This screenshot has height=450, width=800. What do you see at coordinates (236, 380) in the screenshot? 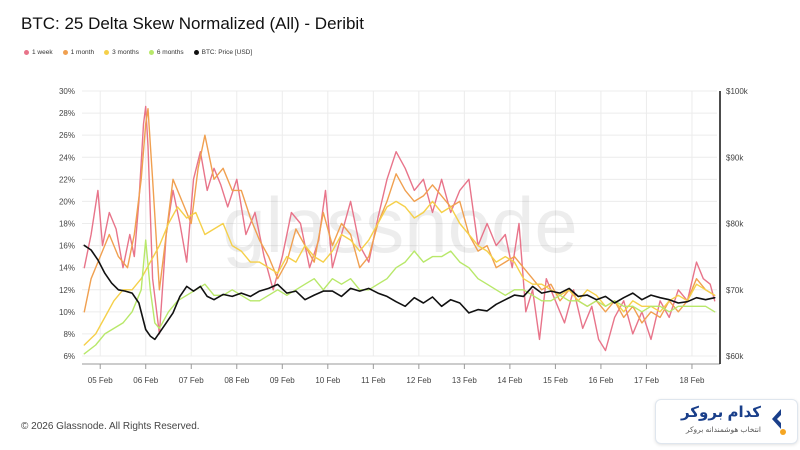
I see `x-tick-label: 08 Feb` at bounding box center [236, 380].